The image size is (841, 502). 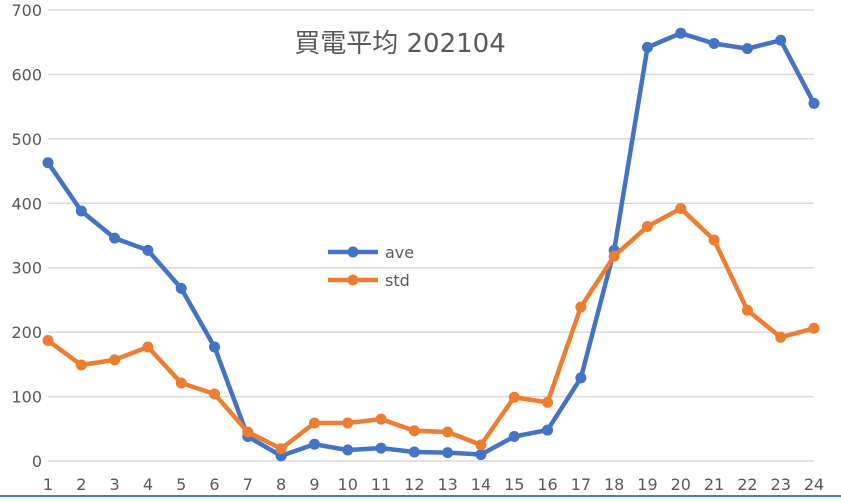 What do you see at coordinates (248, 484) in the screenshot?
I see `x-tick-label: 7` at bounding box center [248, 484].